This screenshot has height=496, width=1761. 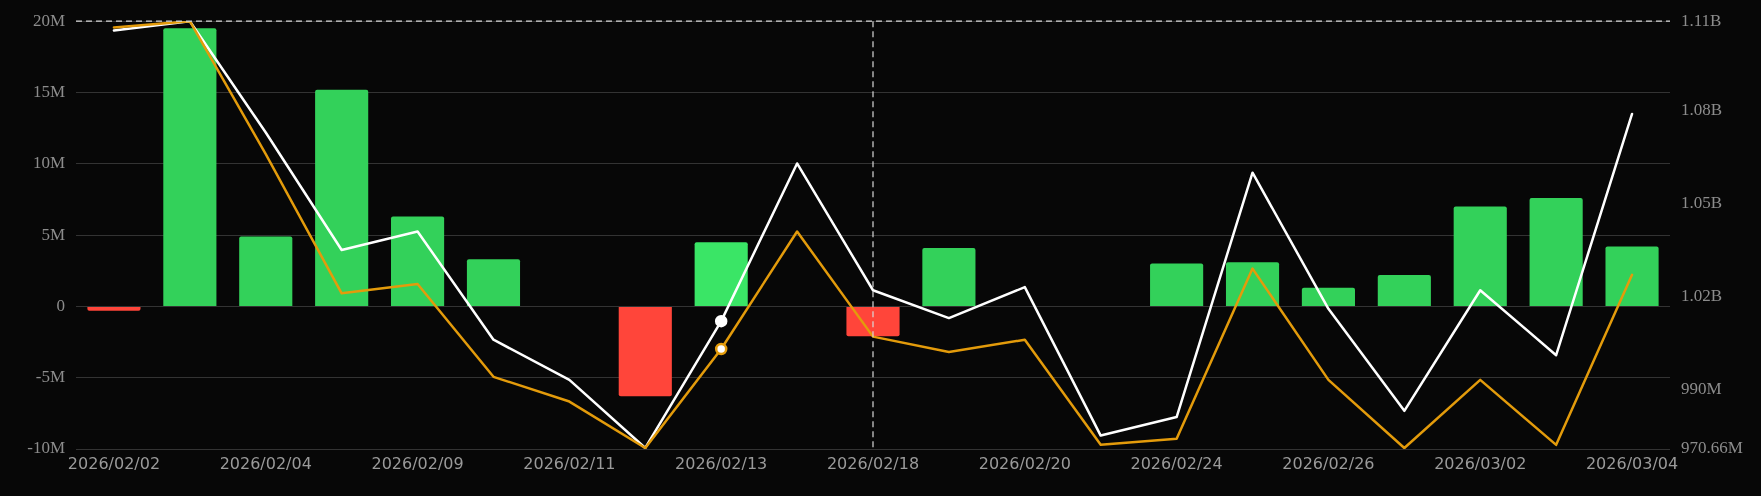 I want to click on x-tick-label: 2026/02/18, so click(x=873, y=463).